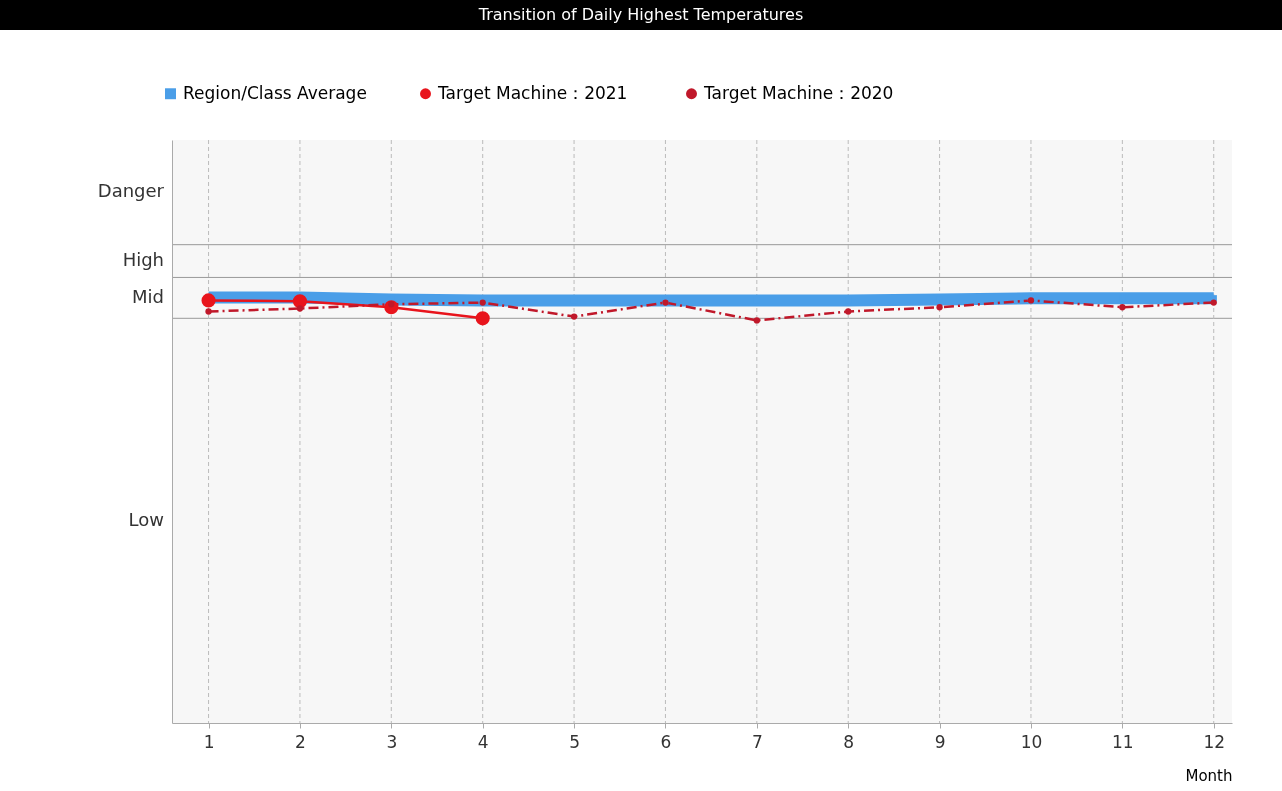  Describe the element at coordinates (940, 741) in the screenshot. I see `x-tick-label: 9` at that location.